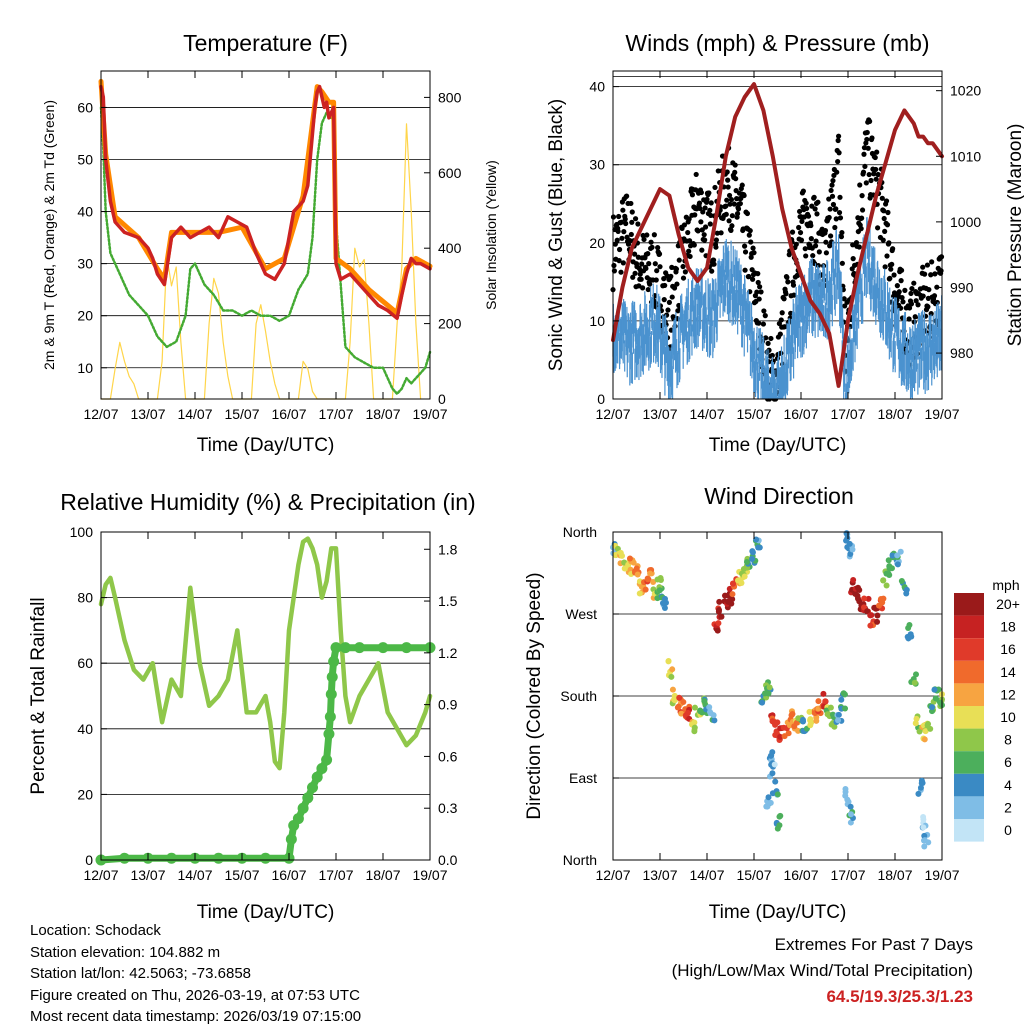  What do you see at coordinates (382, 414) in the screenshot?
I see `temperature-xtick-label: 18/07` at bounding box center [382, 414].